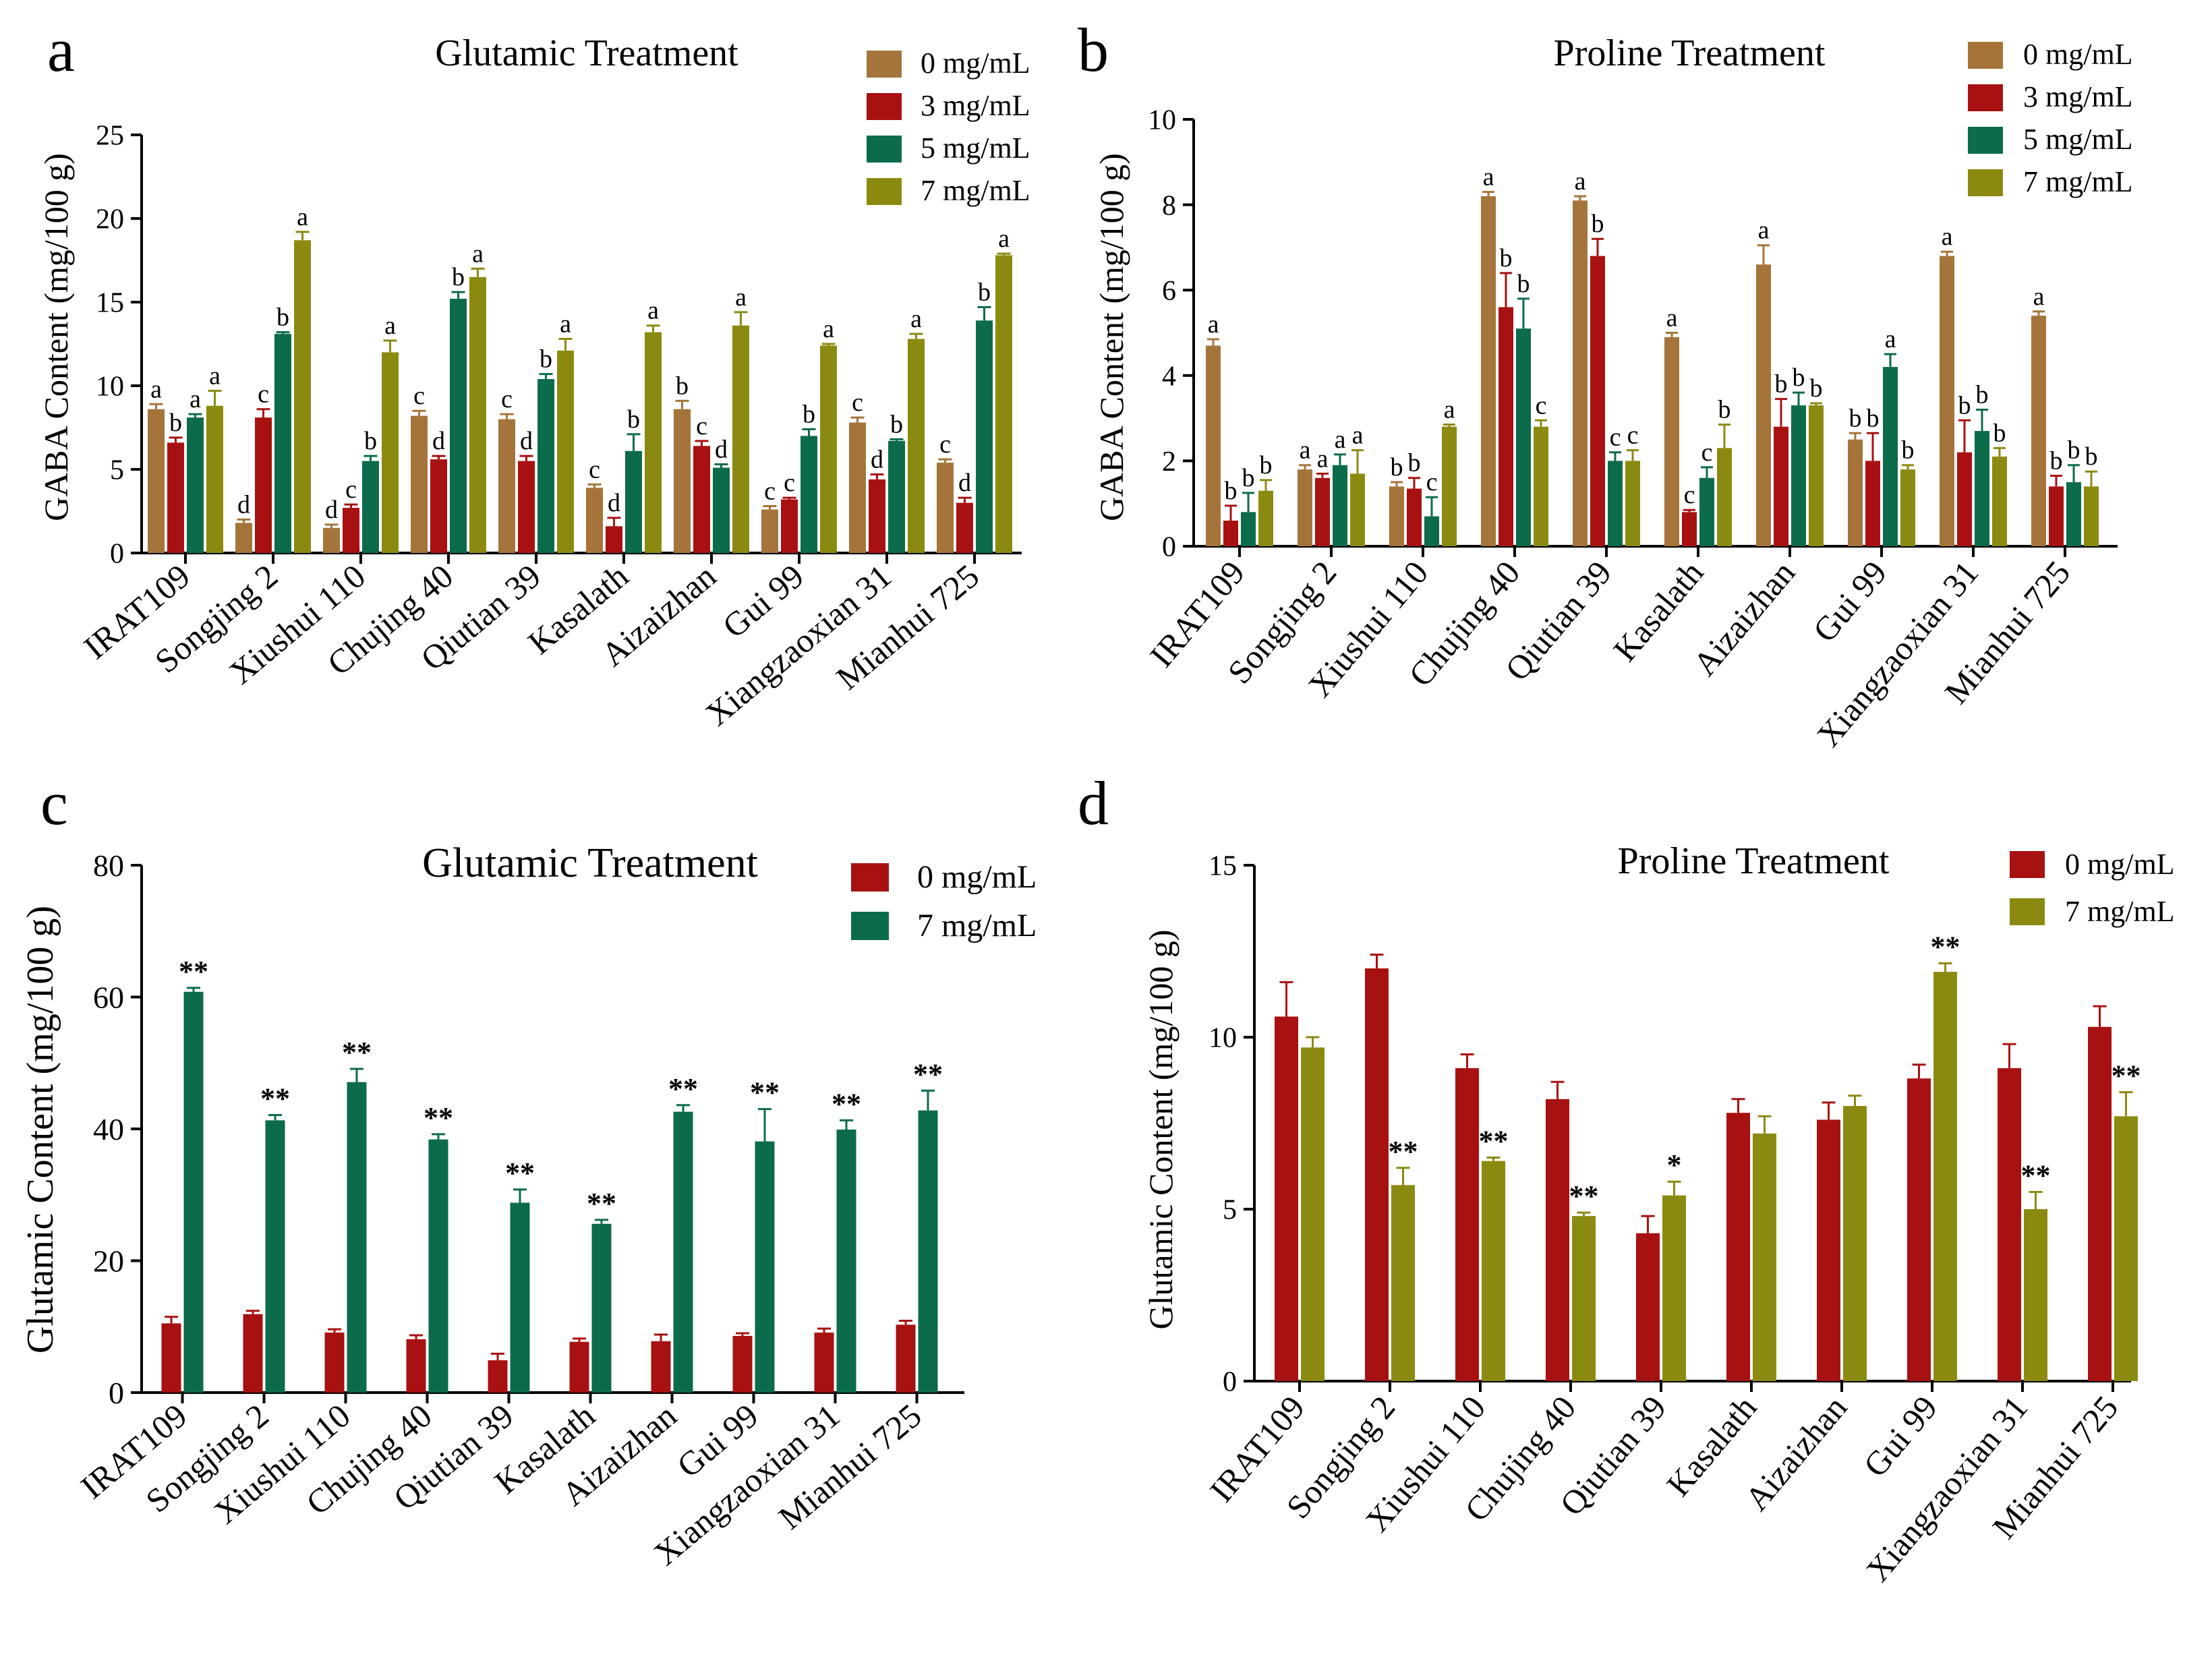  I want to click on panel-c-title: Glutamic Treatment, so click(590, 863).